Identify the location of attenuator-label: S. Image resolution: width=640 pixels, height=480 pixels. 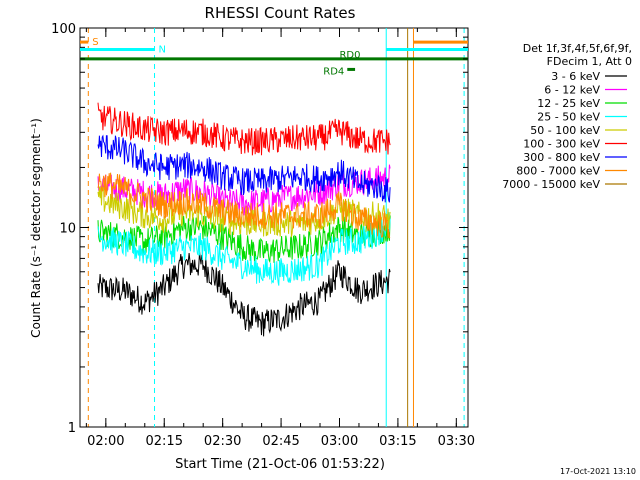
(95, 42).